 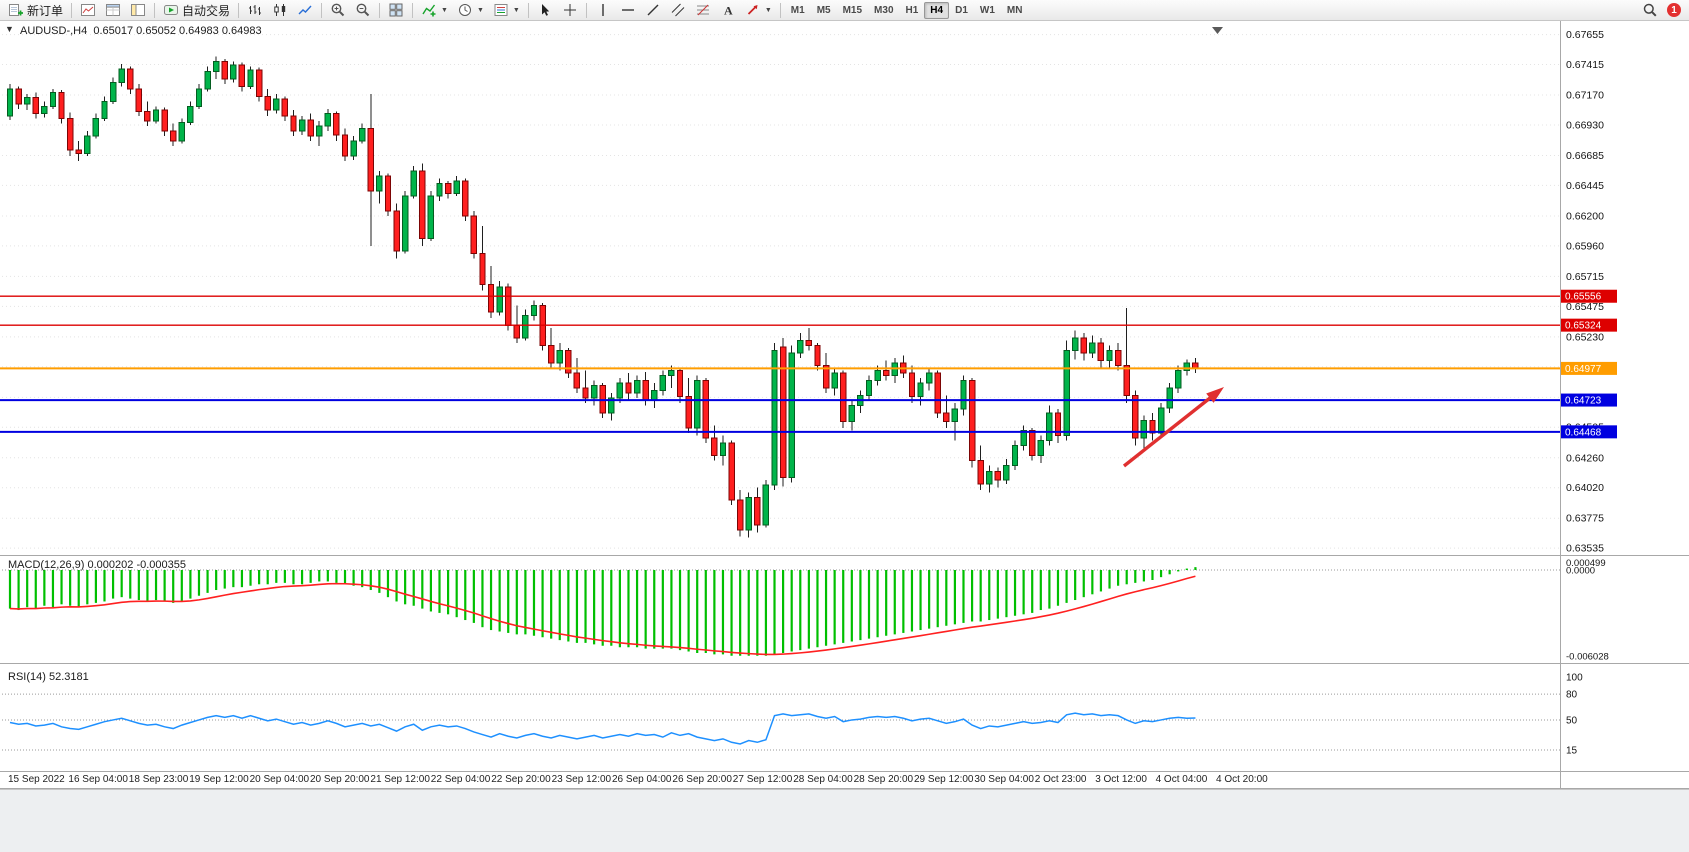 I want to click on fibonacci-icon, so click(x=703, y=10).